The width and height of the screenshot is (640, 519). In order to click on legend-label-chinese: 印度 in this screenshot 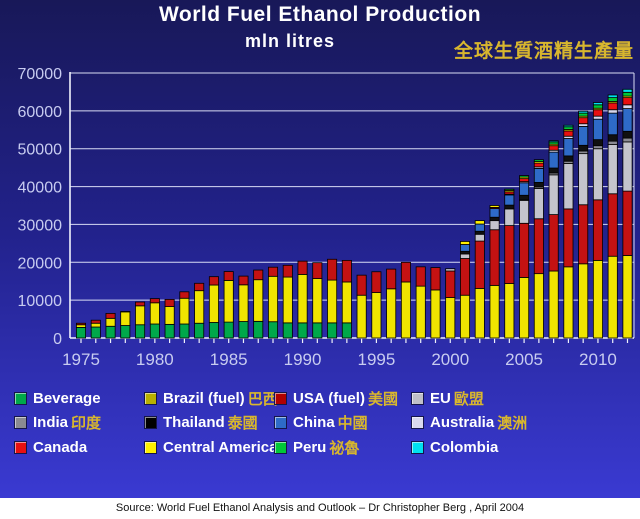, I will do `click(86, 424)`.